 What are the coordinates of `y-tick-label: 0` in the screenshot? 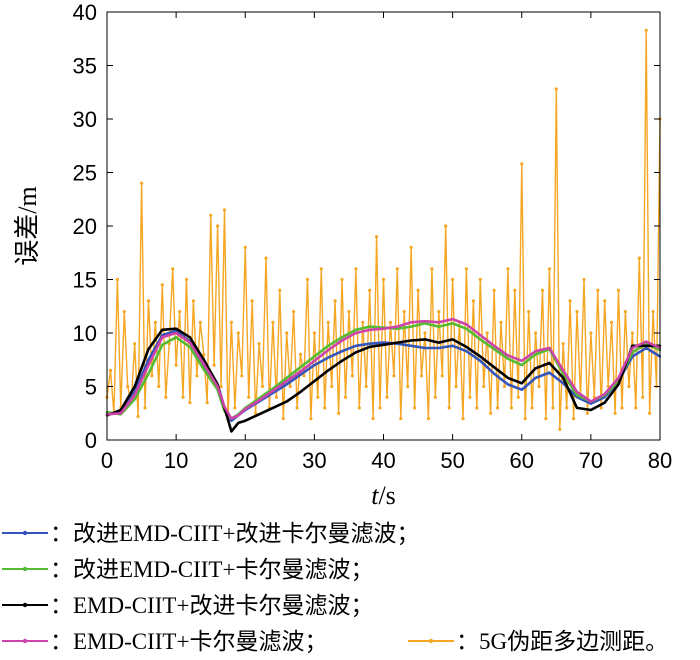 It's located at (91, 440).